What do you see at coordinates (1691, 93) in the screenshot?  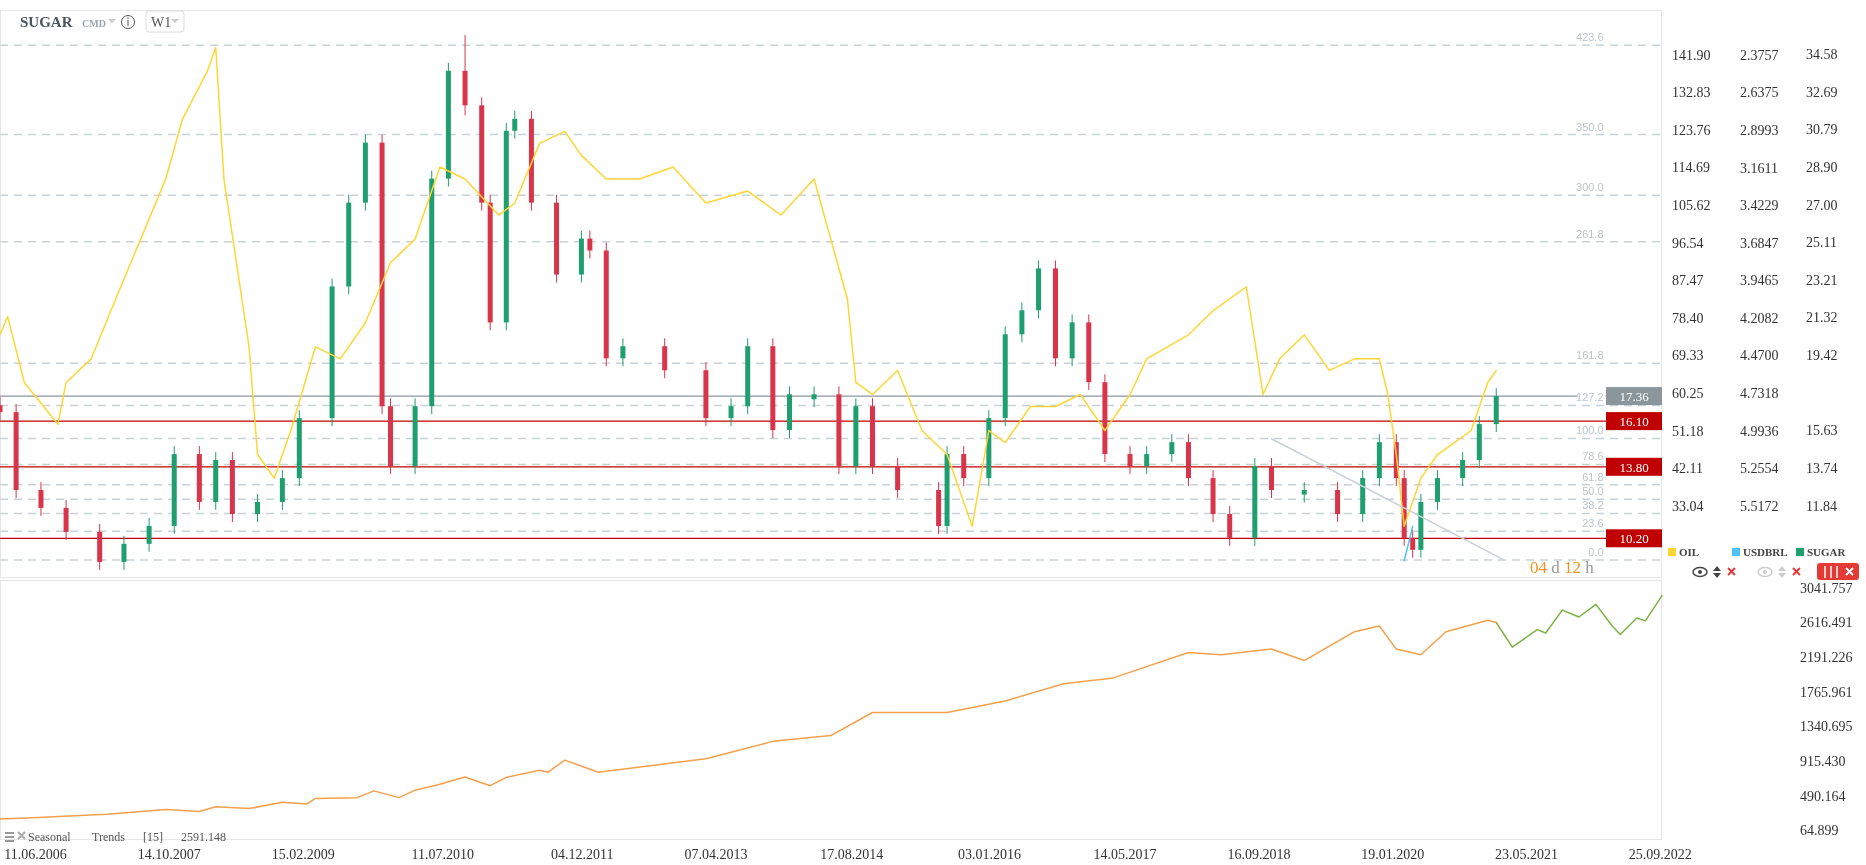 I see `y2-tick-label: 132.83` at bounding box center [1691, 93].